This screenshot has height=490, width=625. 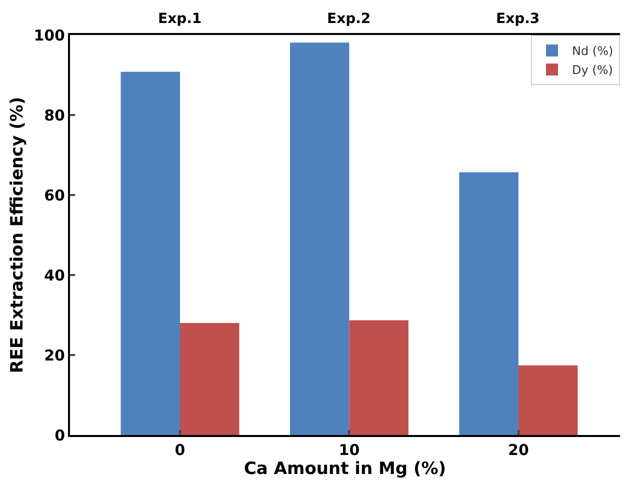 What do you see at coordinates (59, 435) in the screenshot?
I see `y-tick-label: 0` at bounding box center [59, 435].